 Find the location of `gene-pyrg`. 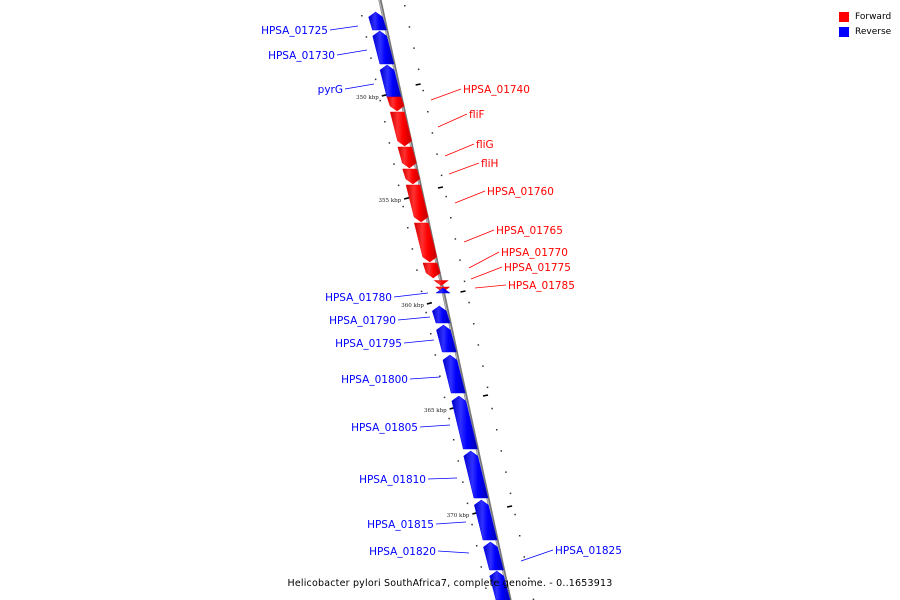

gene-pyrg is located at coordinates (390, 81).